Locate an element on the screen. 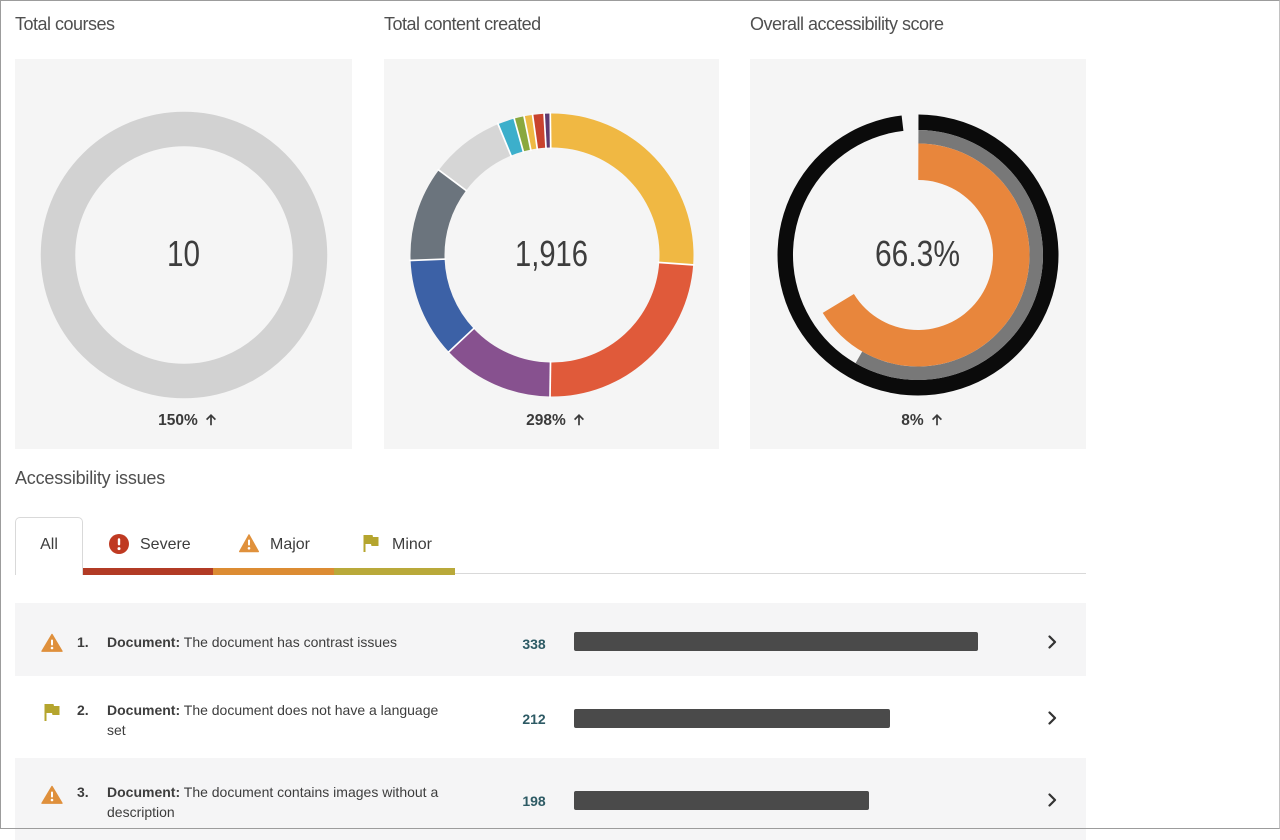 Image resolution: width=1280 pixels, height=840 pixels. svg-text: 1,916 is located at coordinates (551, 253).